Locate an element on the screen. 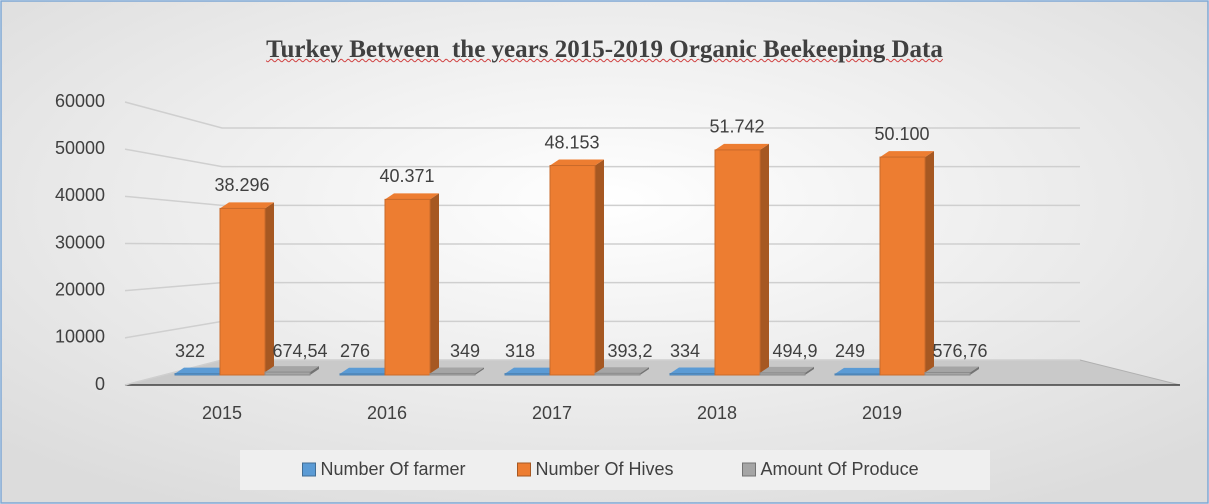 The image size is (1209, 504). value-label: 494,9 is located at coordinates (794, 351).